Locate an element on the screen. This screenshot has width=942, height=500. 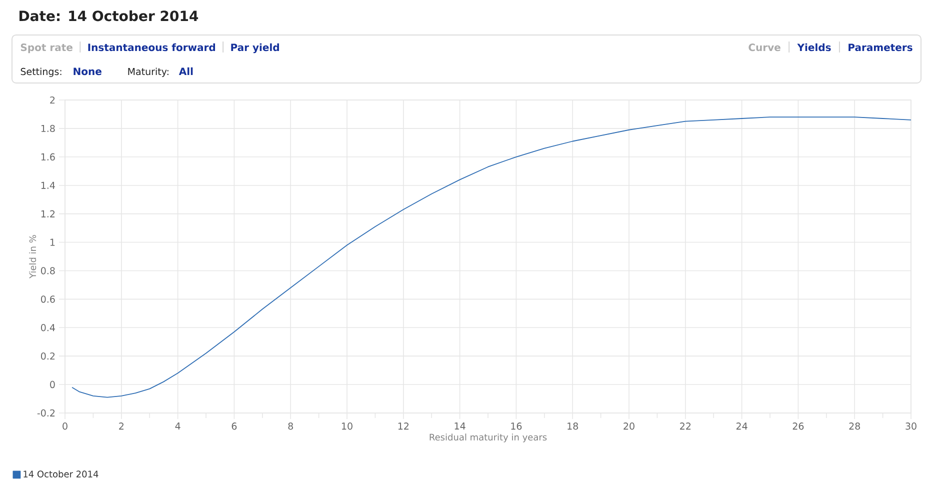
text: Maturity: is located at coordinates (148, 72).